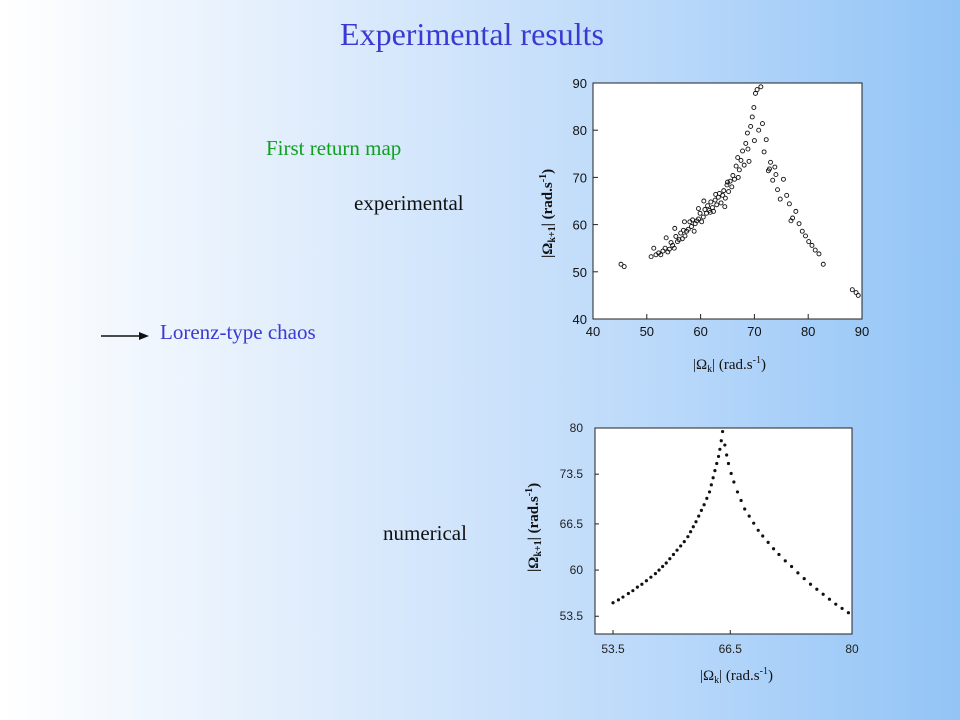 This screenshot has width=960, height=720. I want to click on numerical-axis-ticks: 53.5 66.5 80 53.5 60 66.5 73.5 80, so click(709, 538).